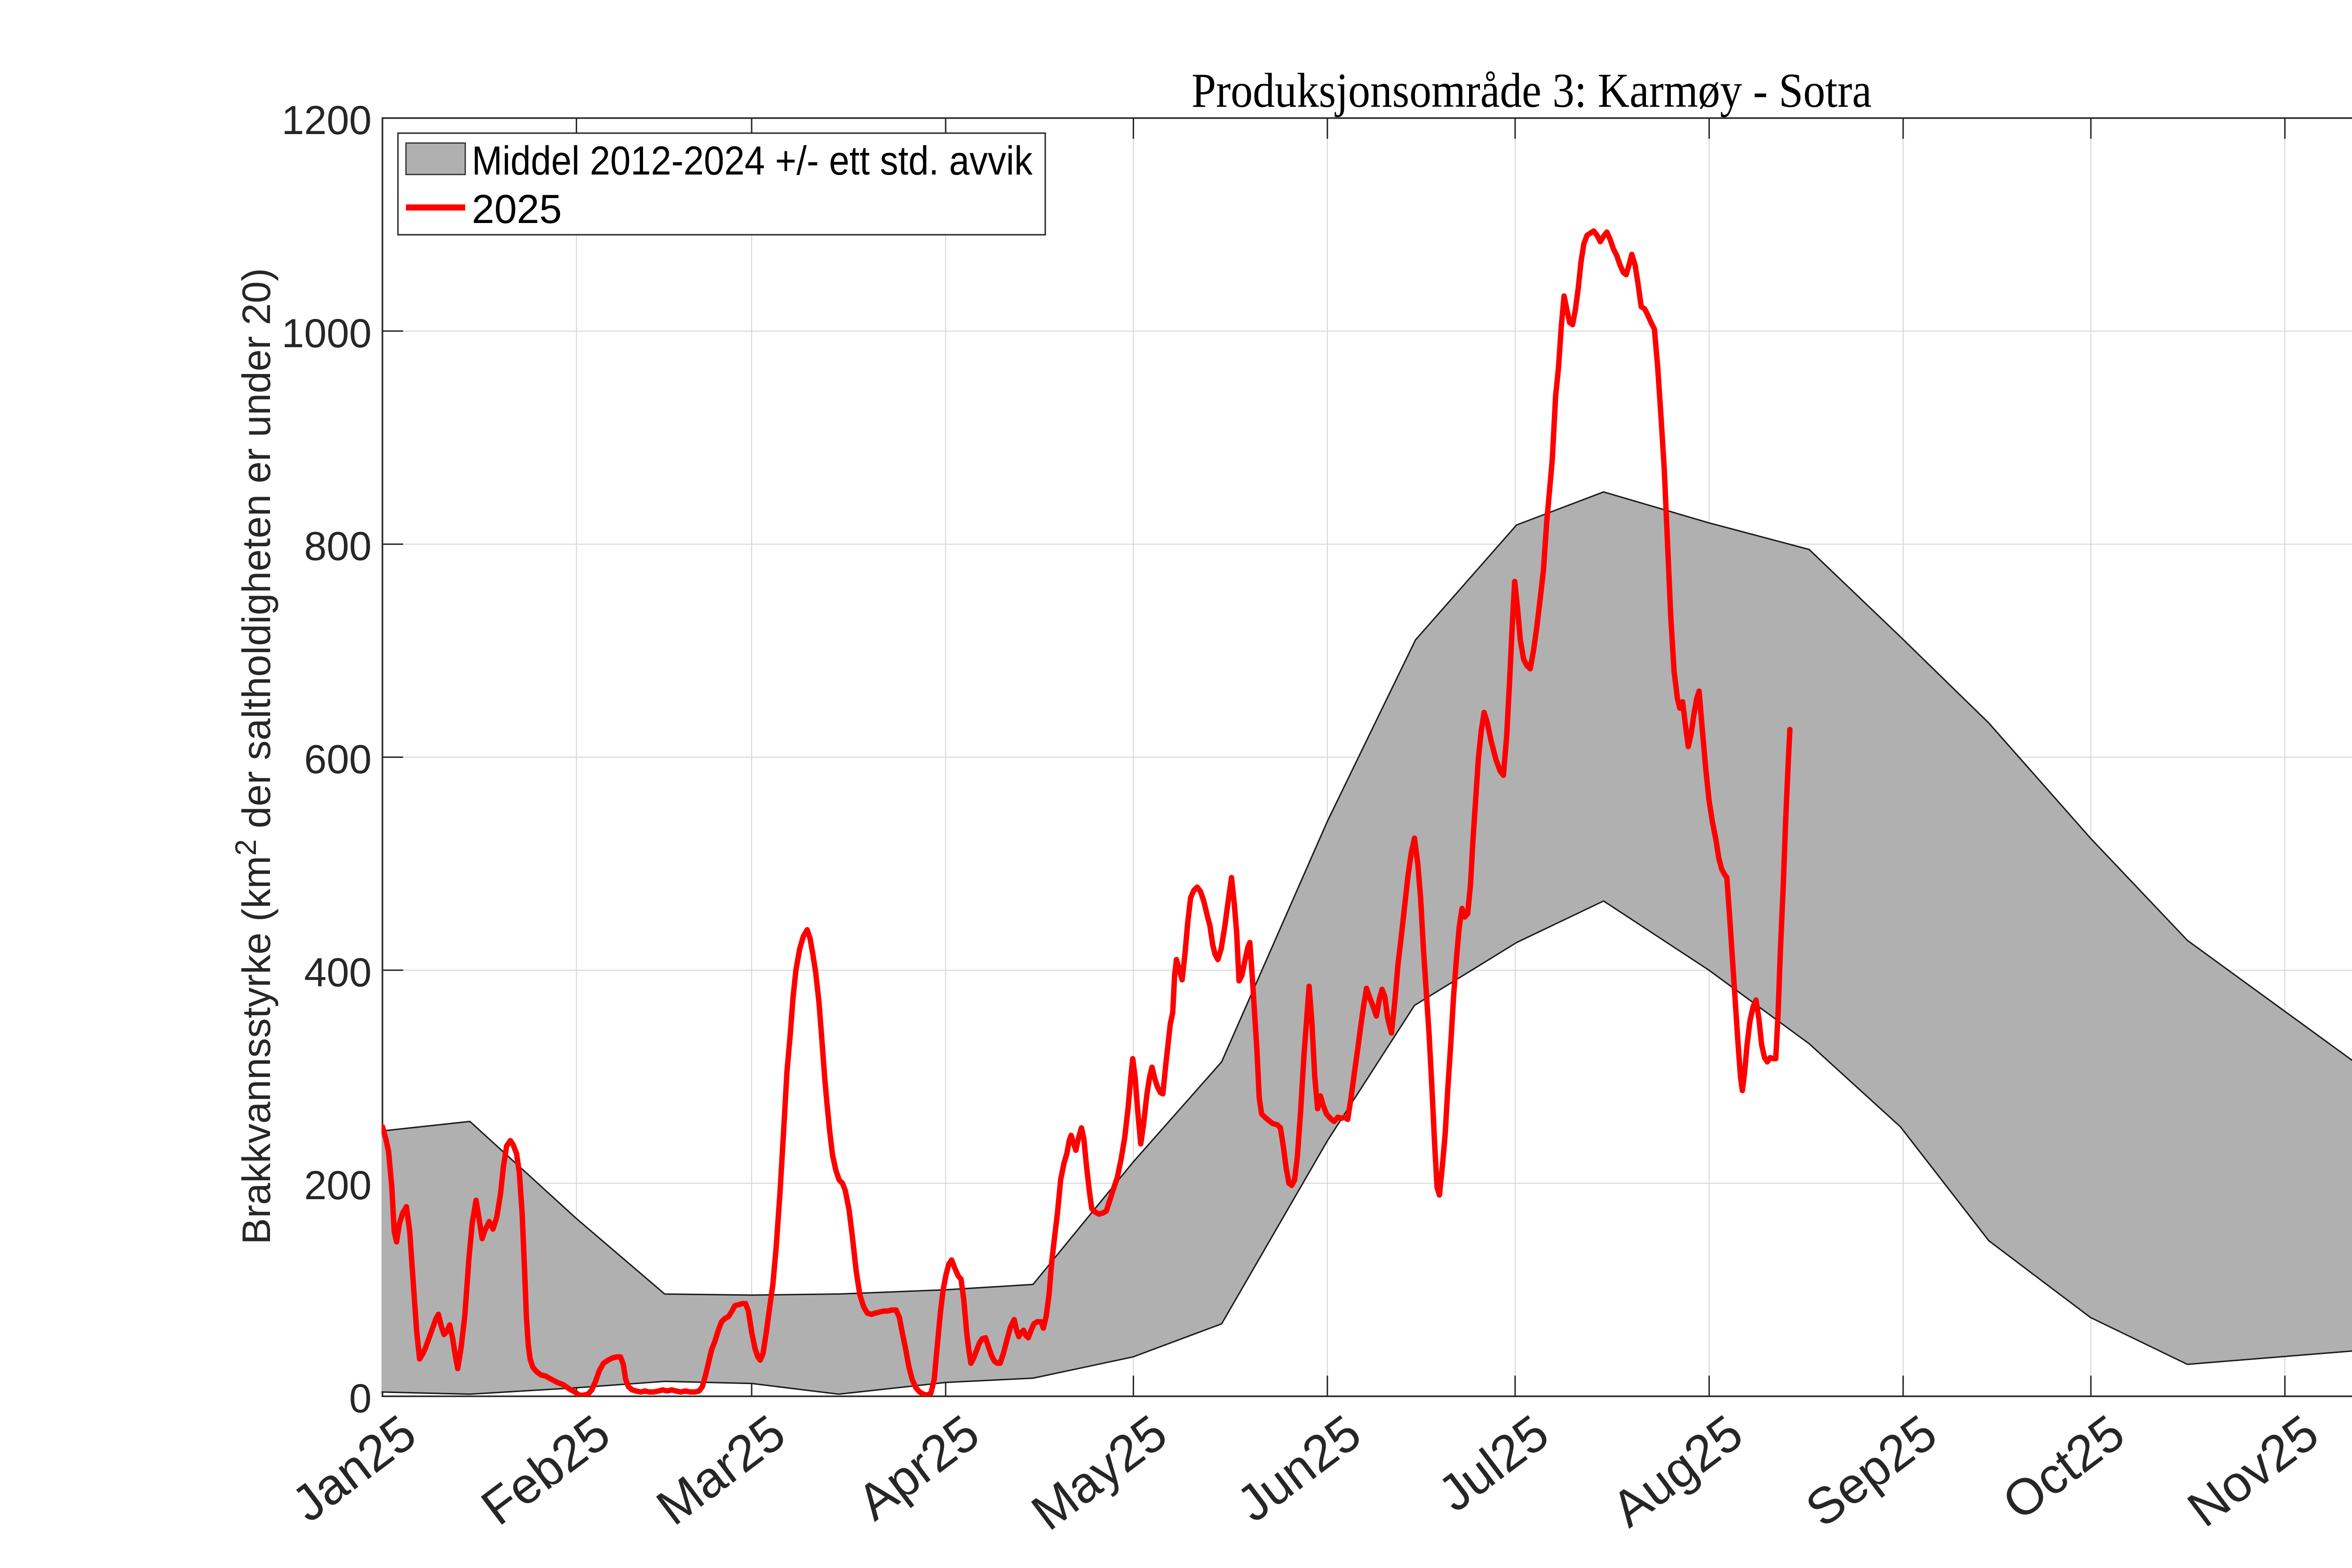 This screenshot has height=1568, width=2352. I want to click on svg-text: 2025, so click(517, 209).